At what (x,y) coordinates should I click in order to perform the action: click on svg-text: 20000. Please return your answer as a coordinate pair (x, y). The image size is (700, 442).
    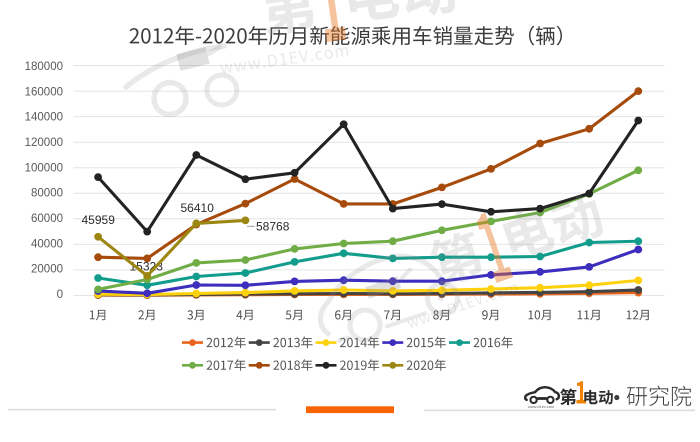
    Looking at the image, I should click on (47, 270).